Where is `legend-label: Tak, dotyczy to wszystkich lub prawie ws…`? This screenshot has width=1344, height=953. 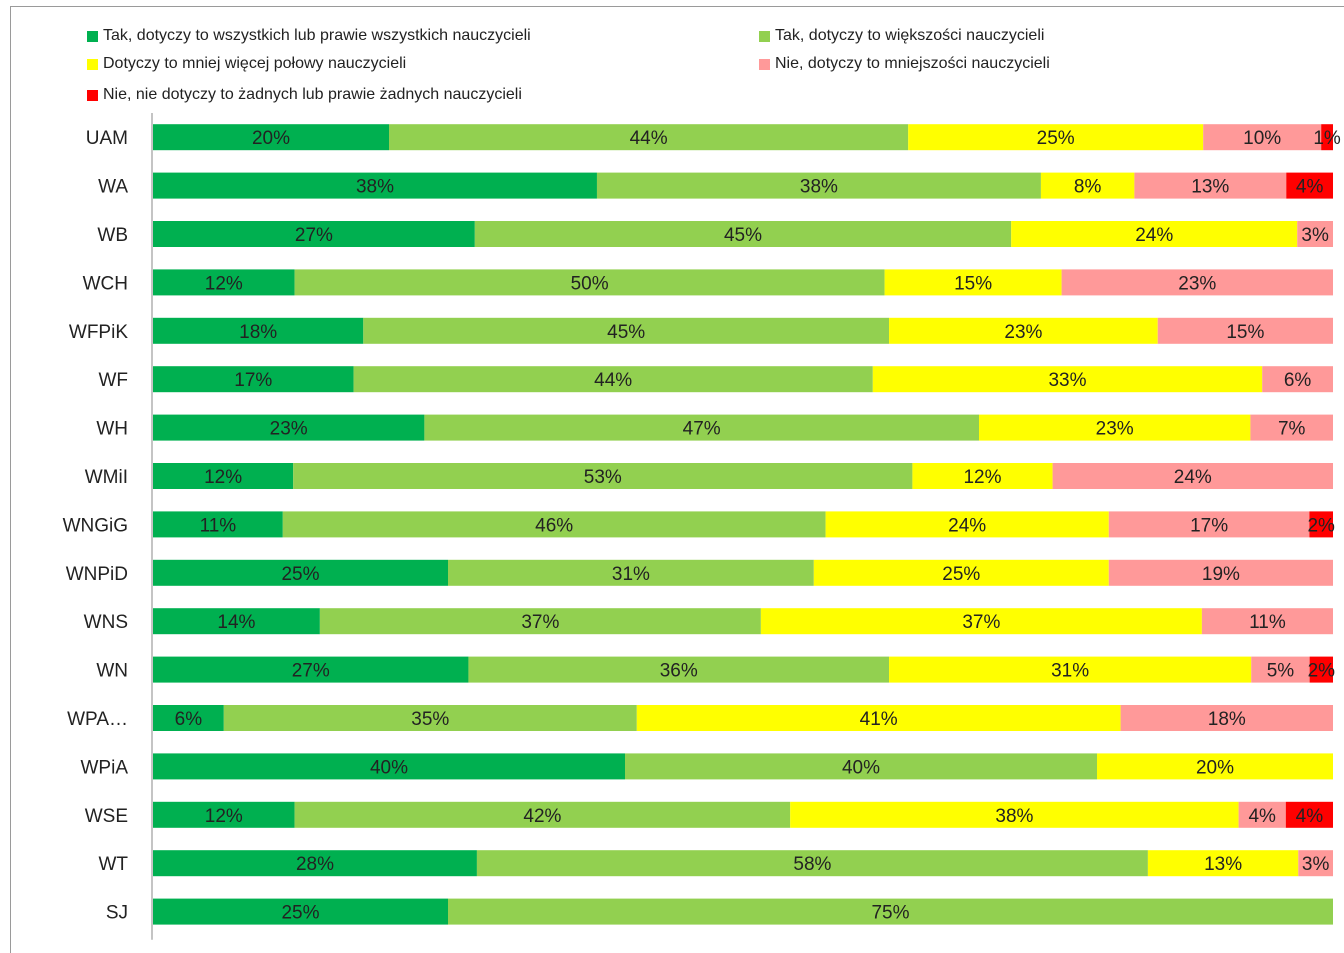 legend-label: Tak, dotyczy to wszystkich lub prawie ws… is located at coordinates (317, 35).